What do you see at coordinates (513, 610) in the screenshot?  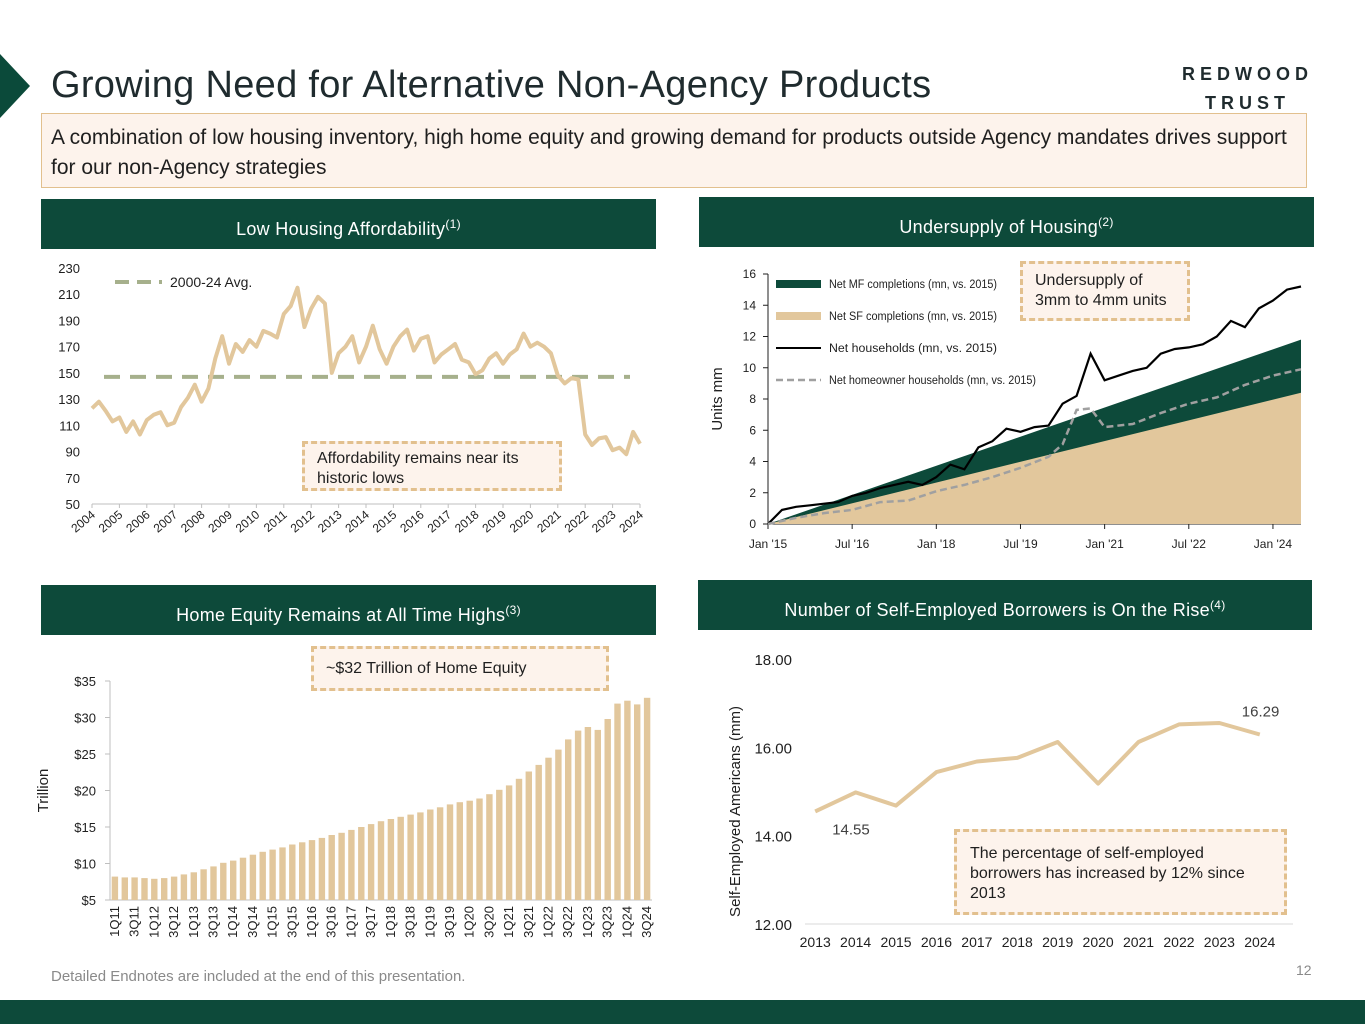 I see `footnote-ref-3: (3)` at bounding box center [513, 610].